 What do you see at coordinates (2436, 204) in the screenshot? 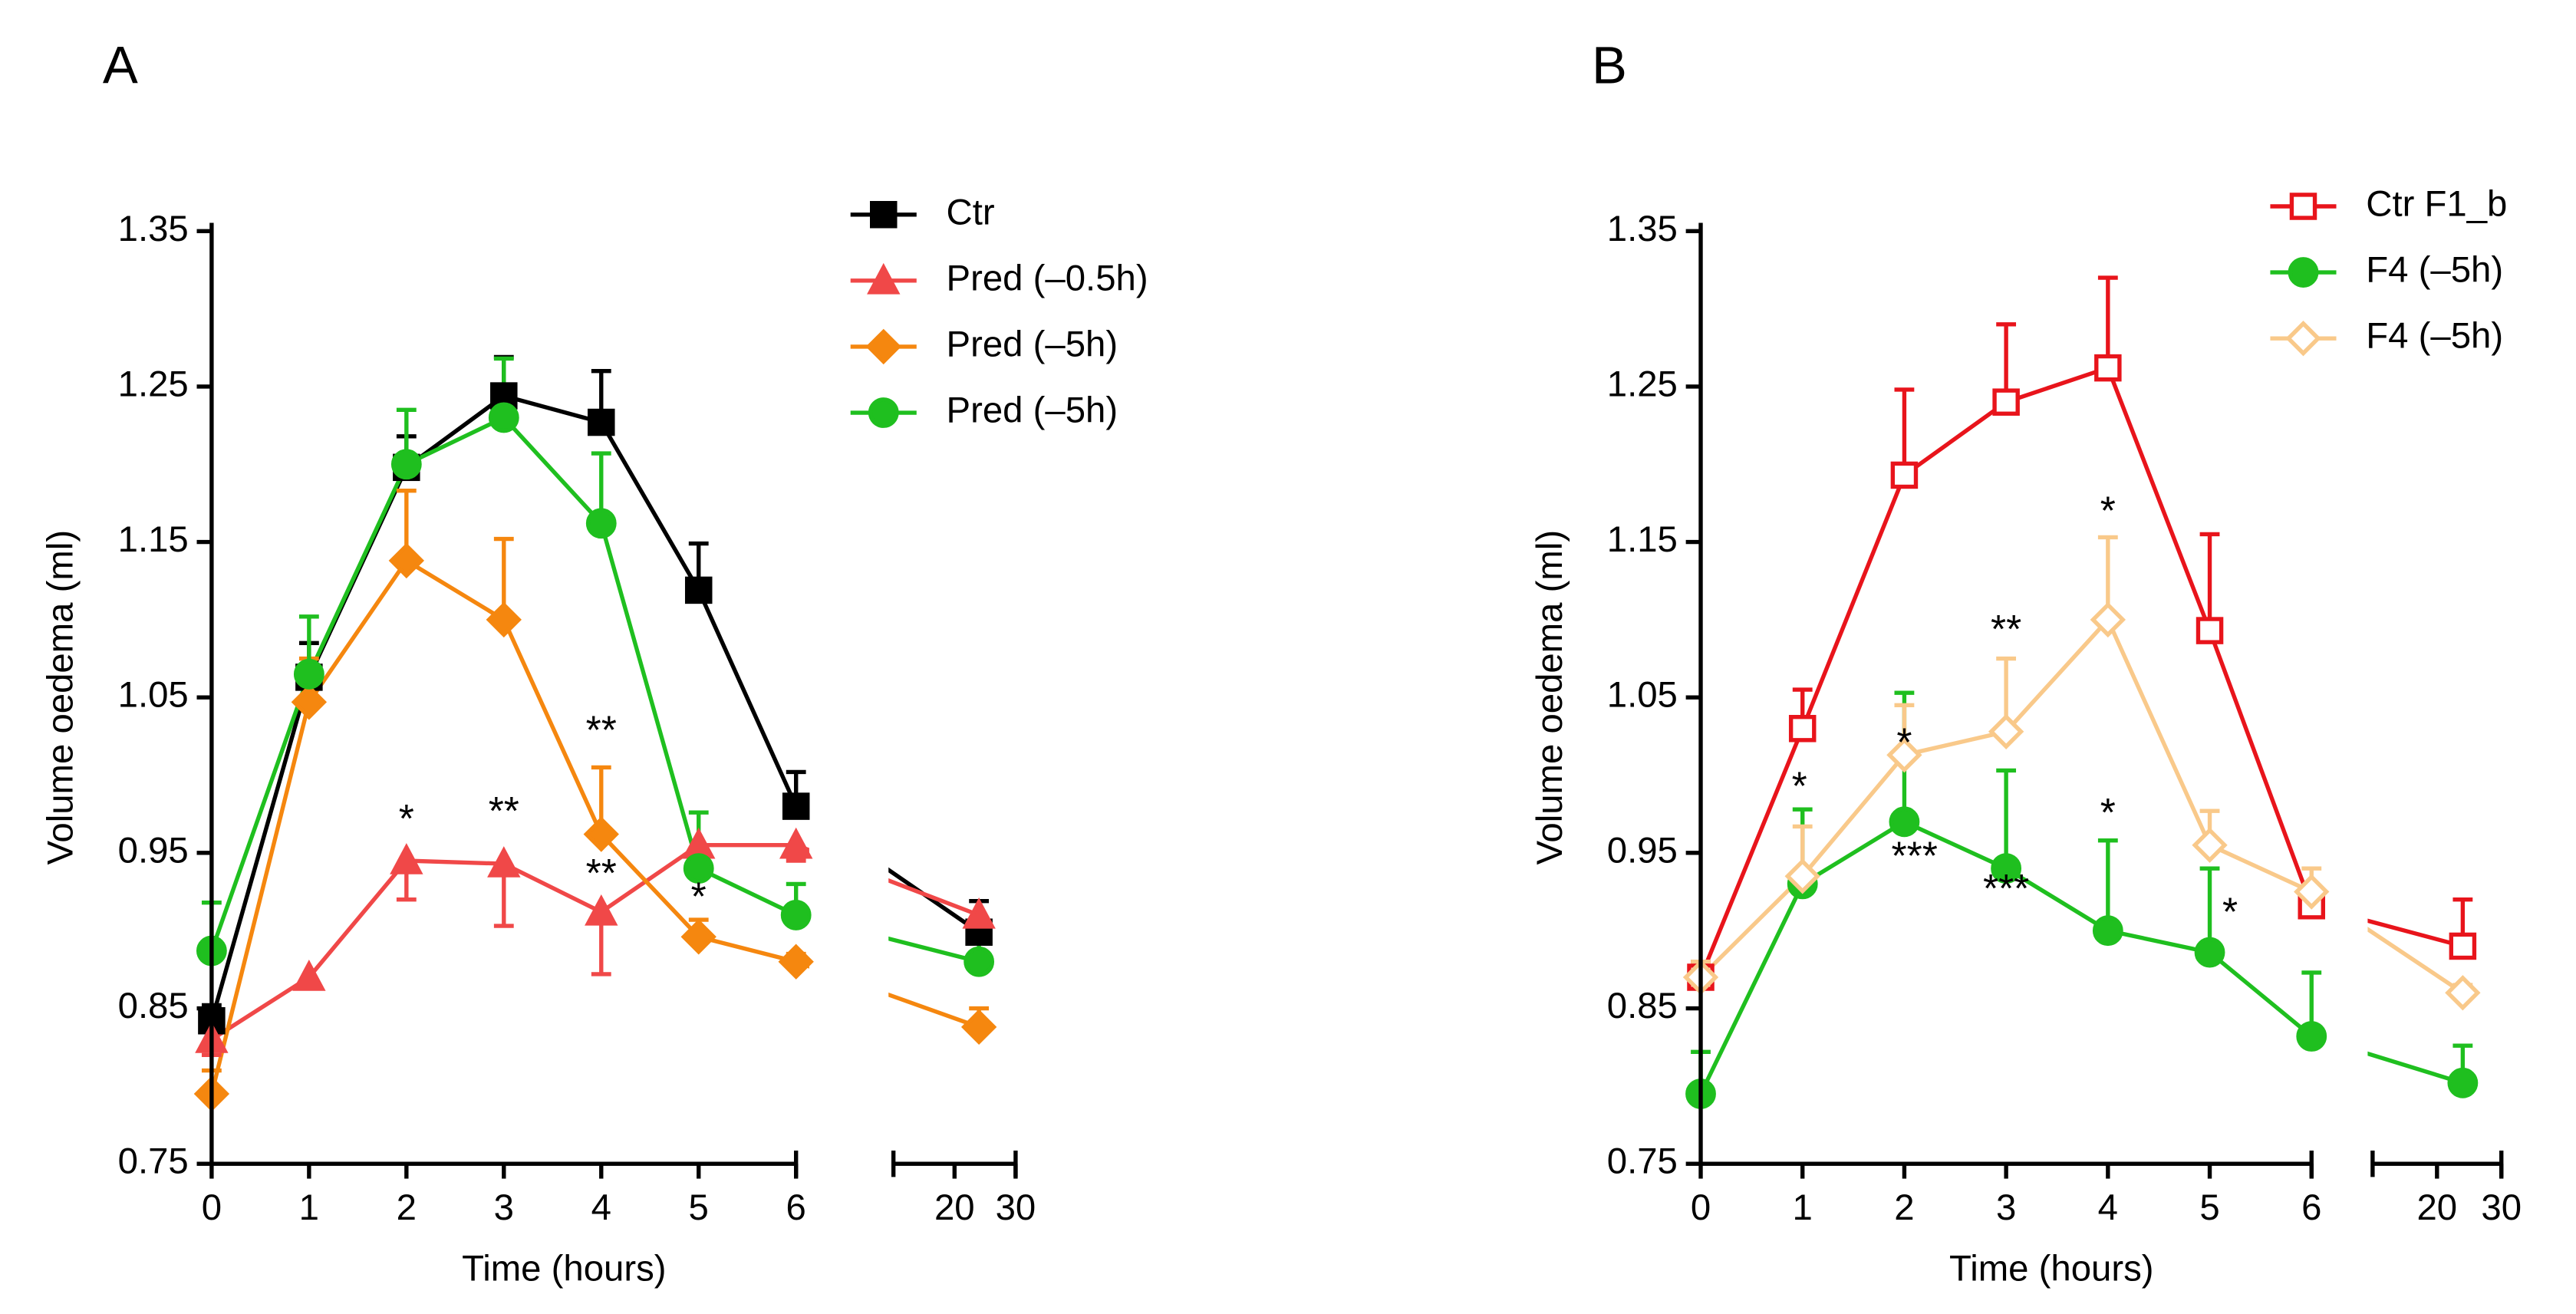
I see `legend-label: Ctr F1_b` at bounding box center [2436, 204].